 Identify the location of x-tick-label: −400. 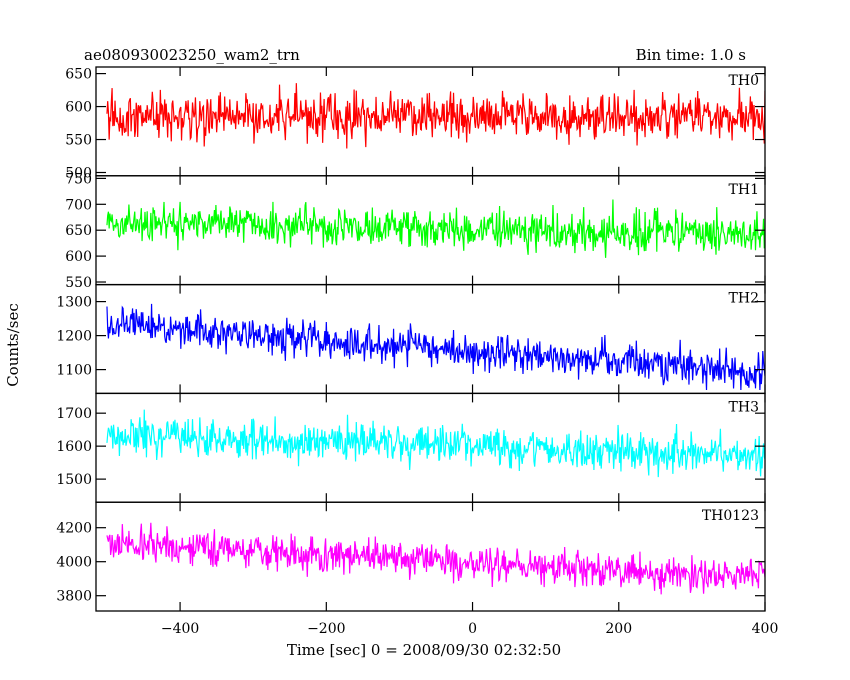
(180, 629).